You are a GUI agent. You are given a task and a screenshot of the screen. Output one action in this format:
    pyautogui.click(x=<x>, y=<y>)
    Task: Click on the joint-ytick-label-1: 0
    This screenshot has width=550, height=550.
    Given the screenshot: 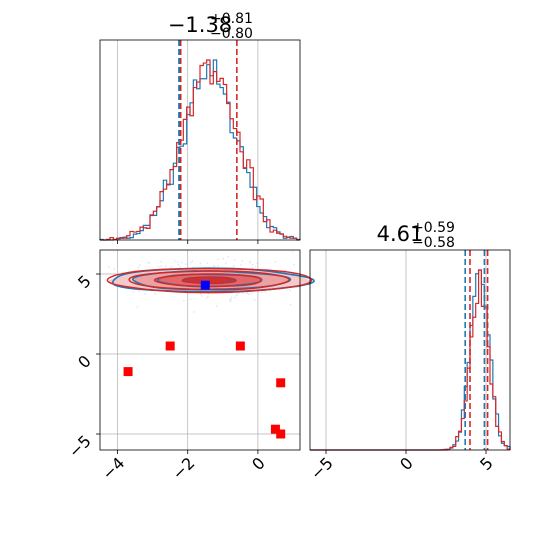 What is the action you would take?
    pyautogui.click(x=84, y=361)
    